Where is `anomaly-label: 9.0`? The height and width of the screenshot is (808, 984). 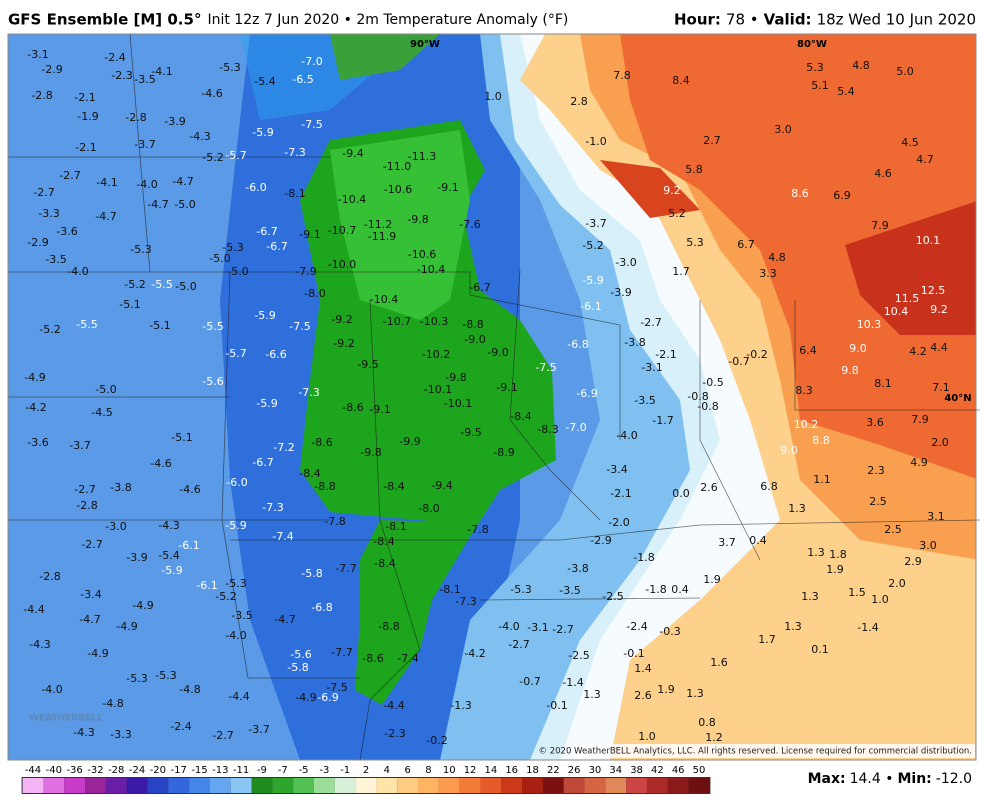
anomaly-label: 9.0 is located at coordinates (789, 450).